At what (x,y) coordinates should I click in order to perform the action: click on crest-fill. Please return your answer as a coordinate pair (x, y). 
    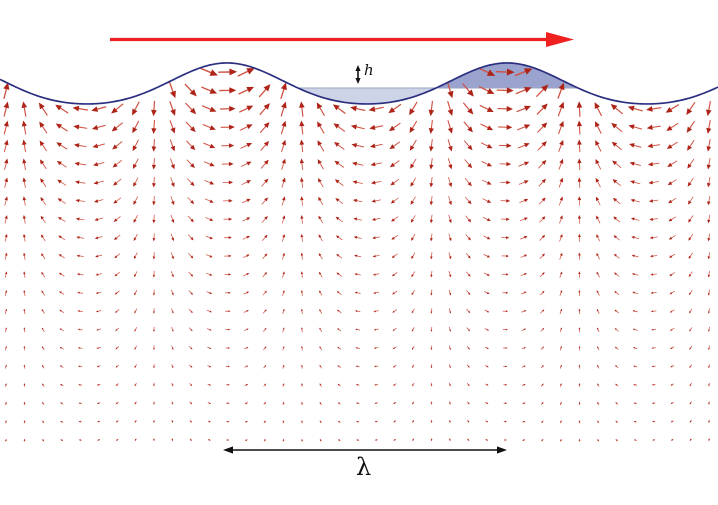
    Looking at the image, I should click on (507, 75).